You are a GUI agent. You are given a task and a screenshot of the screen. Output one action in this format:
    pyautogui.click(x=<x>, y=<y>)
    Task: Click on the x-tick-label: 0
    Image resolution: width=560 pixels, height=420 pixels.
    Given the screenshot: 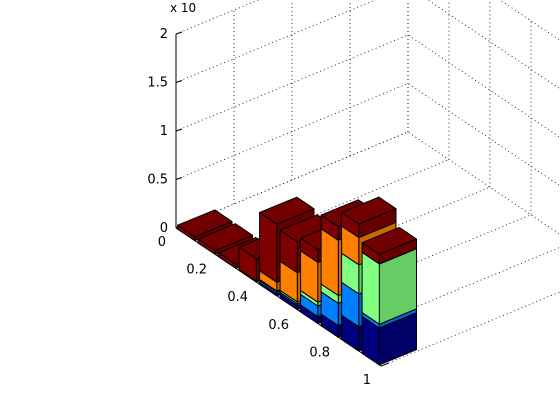 What is the action you would take?
    pyautogui.click(x=162, y=242)
    